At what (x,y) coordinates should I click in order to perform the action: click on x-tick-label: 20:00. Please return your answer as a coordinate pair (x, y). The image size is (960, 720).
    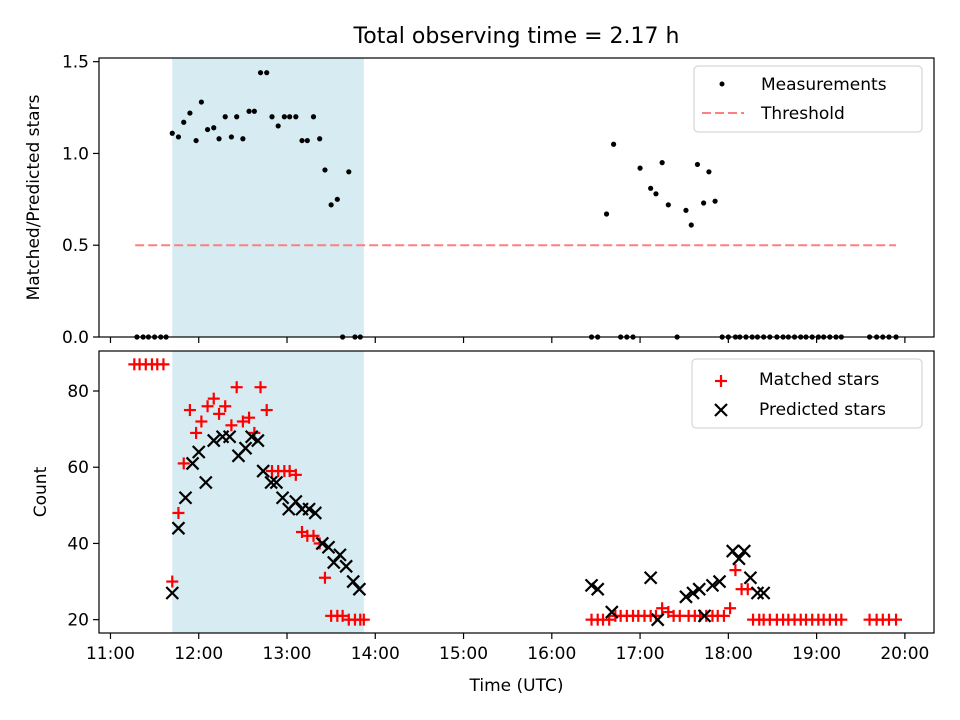
    Looking at the image, I should click on (904, 654).